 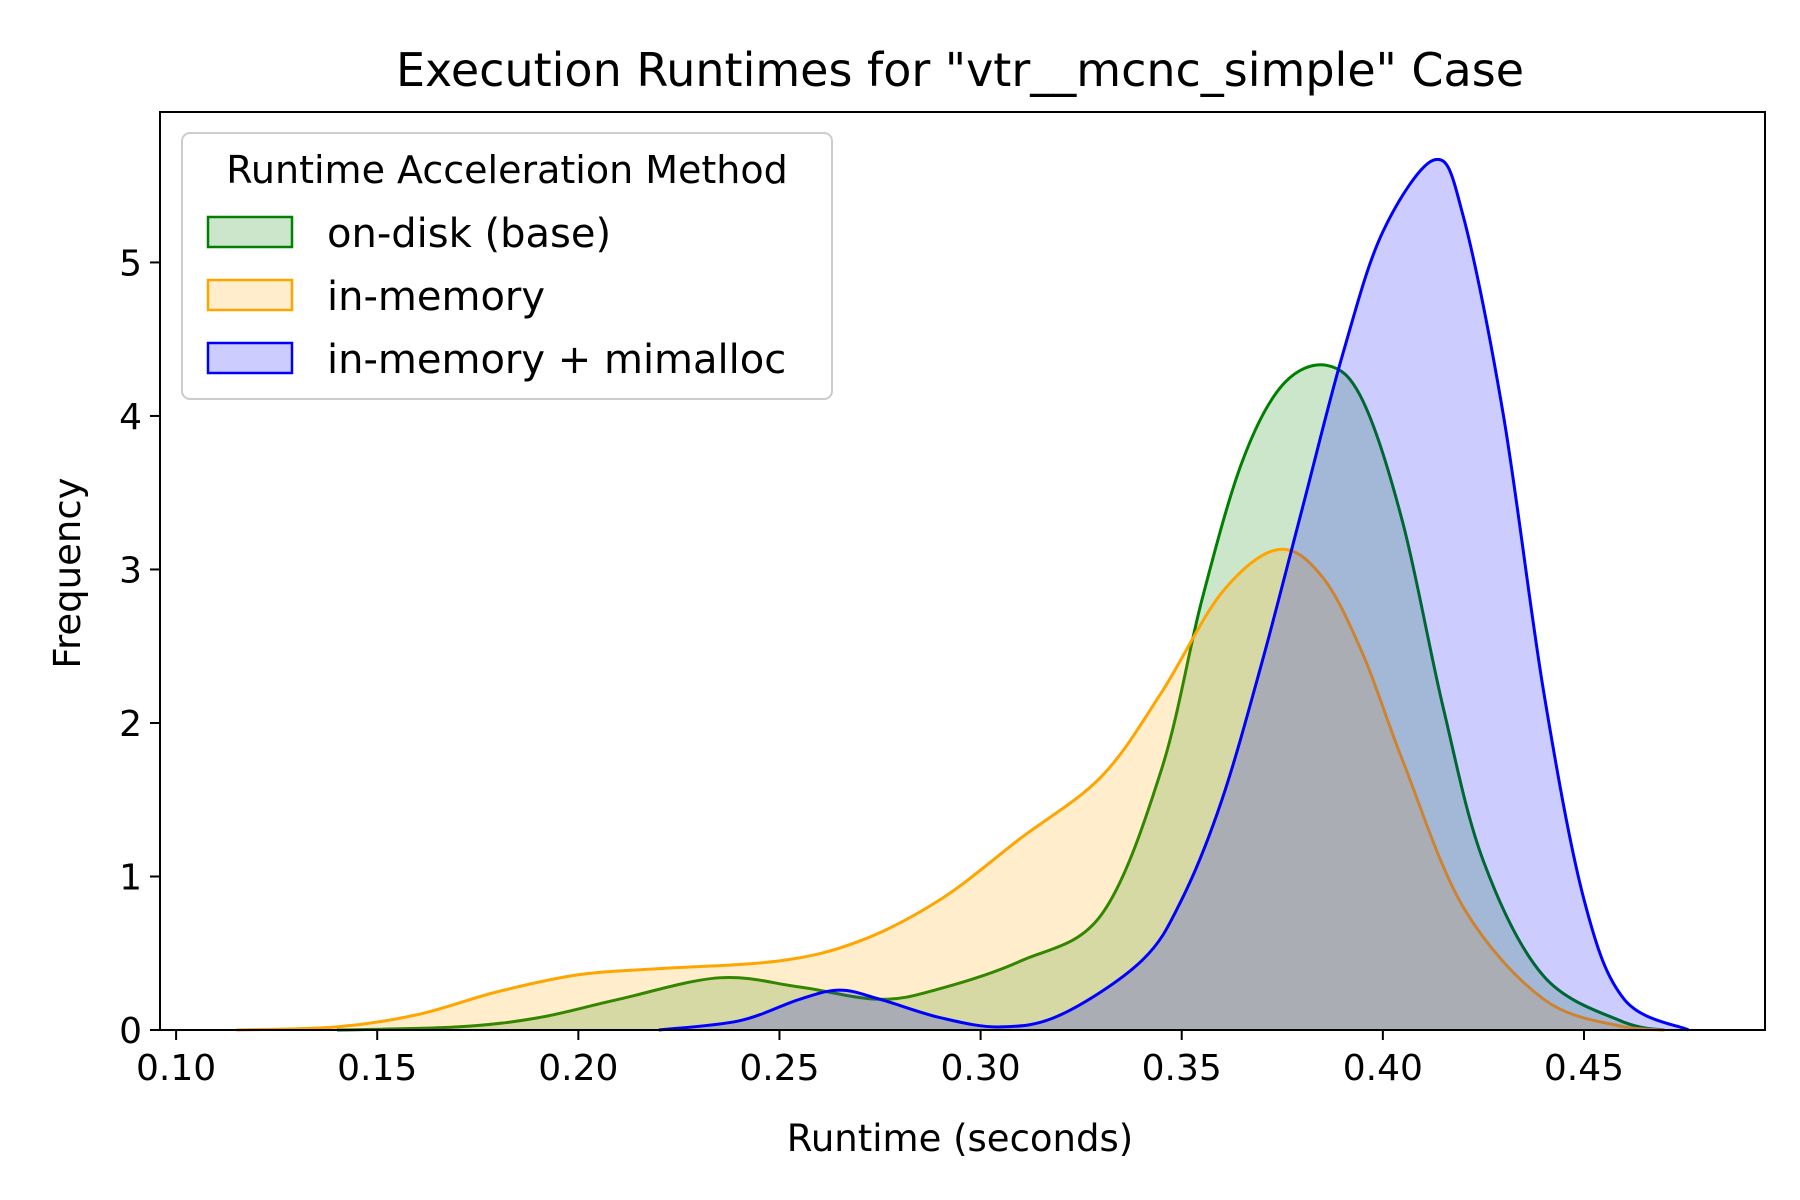 I want to click on x-tick-label: 0.40, so click(x=1383, y=1068).